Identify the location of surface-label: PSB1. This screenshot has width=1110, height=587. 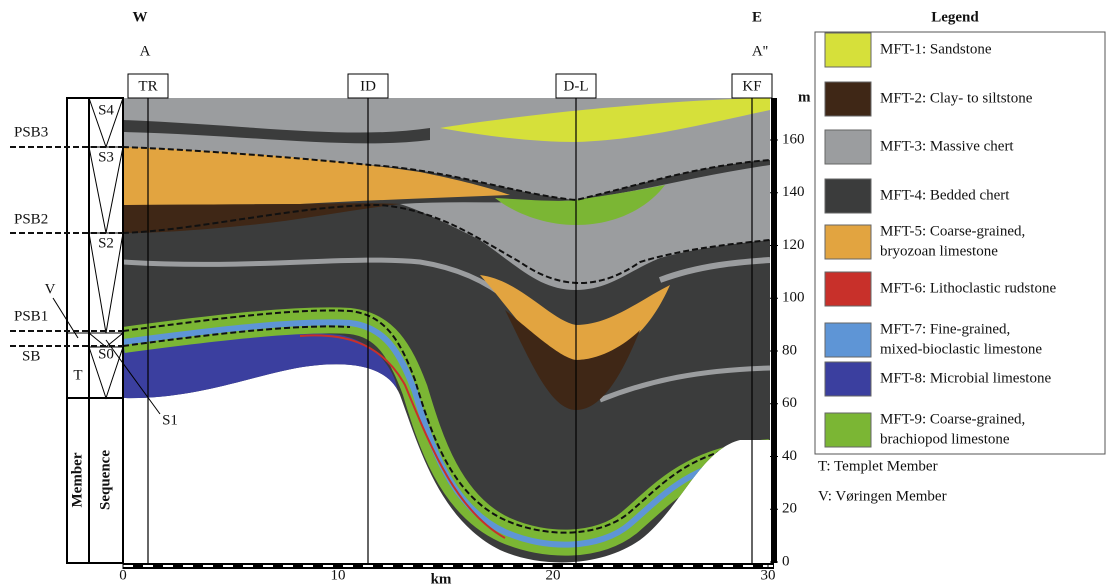
(31, 316).